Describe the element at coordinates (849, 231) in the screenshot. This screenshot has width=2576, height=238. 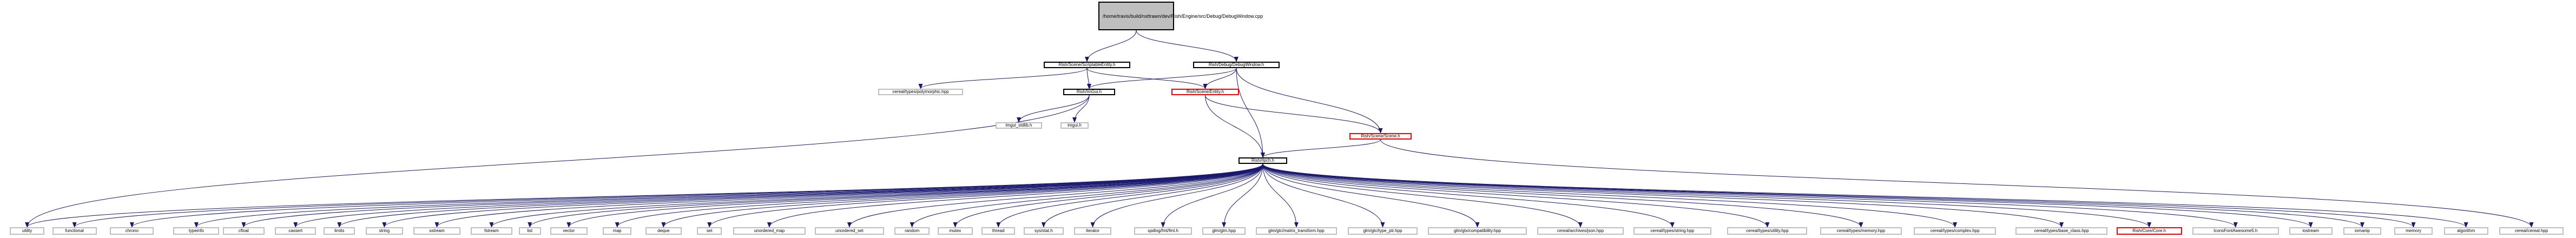
I see `node-unordered-set: unordered_set` at that location.